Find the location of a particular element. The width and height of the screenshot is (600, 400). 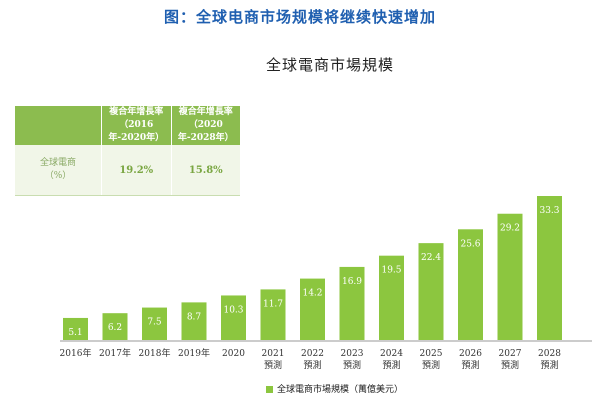

bar-value-label: 7.5 is located at coordinates (154, 323).